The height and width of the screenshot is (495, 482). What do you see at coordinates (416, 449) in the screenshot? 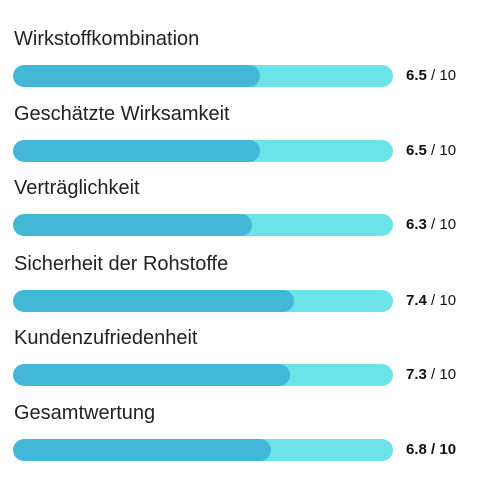
I see `score-value: 6.8` at bounding box center [416, 449].